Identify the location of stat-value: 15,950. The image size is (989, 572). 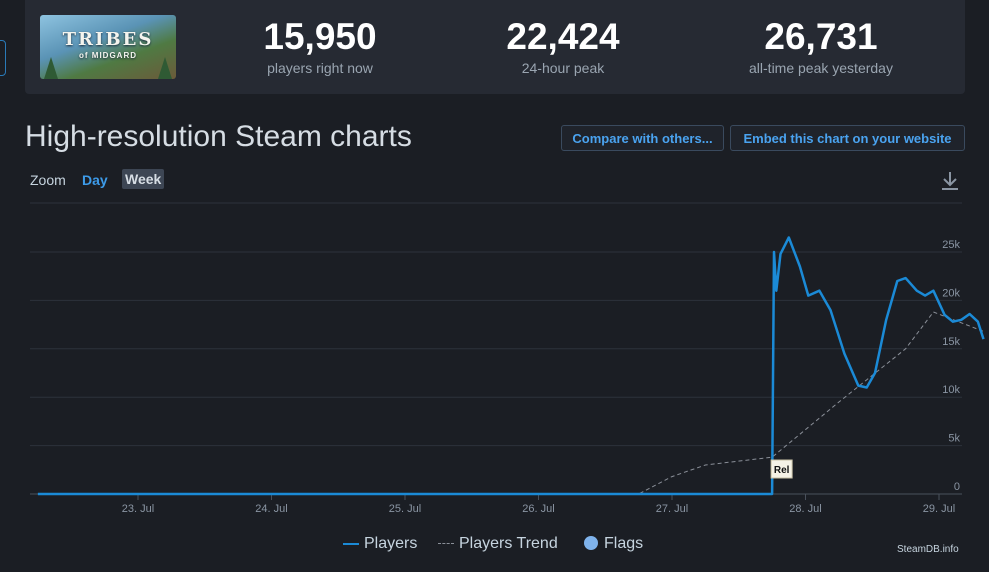
(320, 36).